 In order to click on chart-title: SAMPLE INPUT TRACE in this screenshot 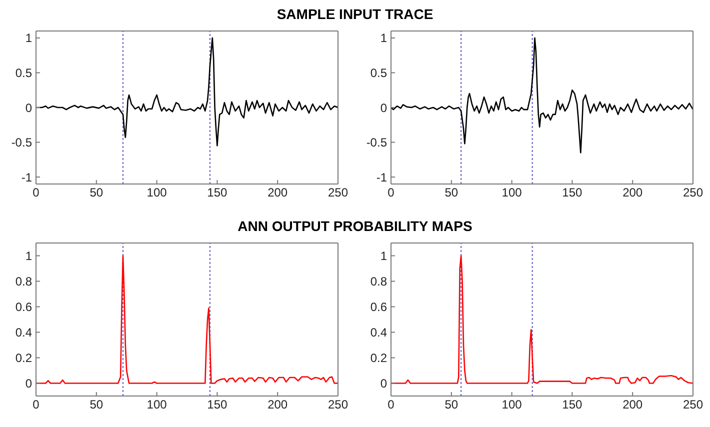, I will do `click(355, 14)`.